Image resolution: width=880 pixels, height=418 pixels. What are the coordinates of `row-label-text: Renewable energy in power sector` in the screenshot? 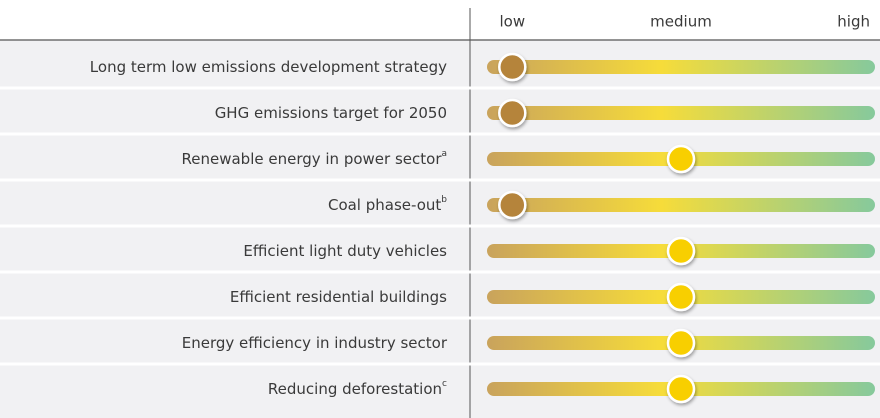 It's located at (312, 159).